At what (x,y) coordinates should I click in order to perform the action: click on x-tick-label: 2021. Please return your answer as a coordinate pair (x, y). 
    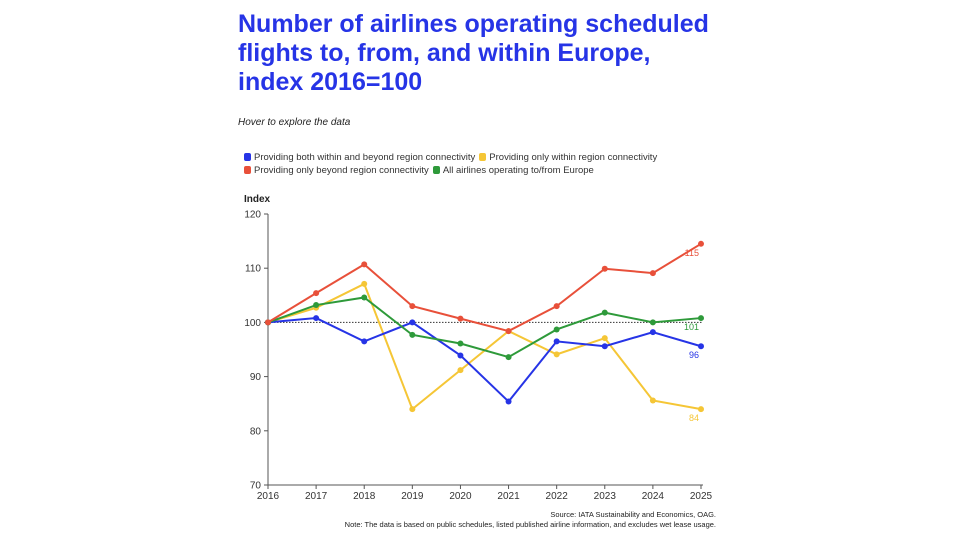
    Looking at the image, I should click on (508, 496).